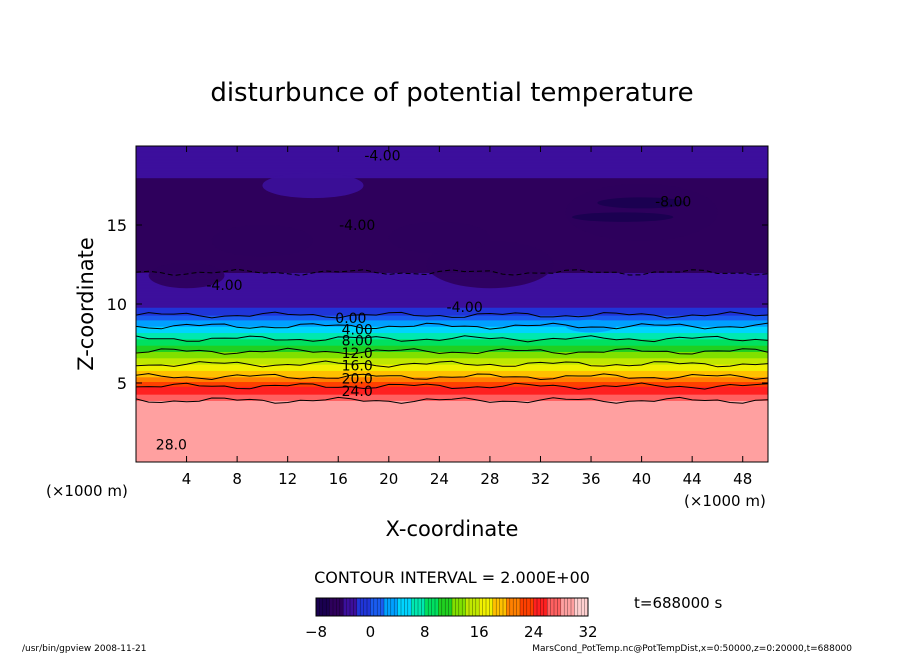 This screenshot has width=904, height=654. I want to click on contour-interval-text: CONTOUR INTERVAL = 2.000E+00, so click(452, 577).